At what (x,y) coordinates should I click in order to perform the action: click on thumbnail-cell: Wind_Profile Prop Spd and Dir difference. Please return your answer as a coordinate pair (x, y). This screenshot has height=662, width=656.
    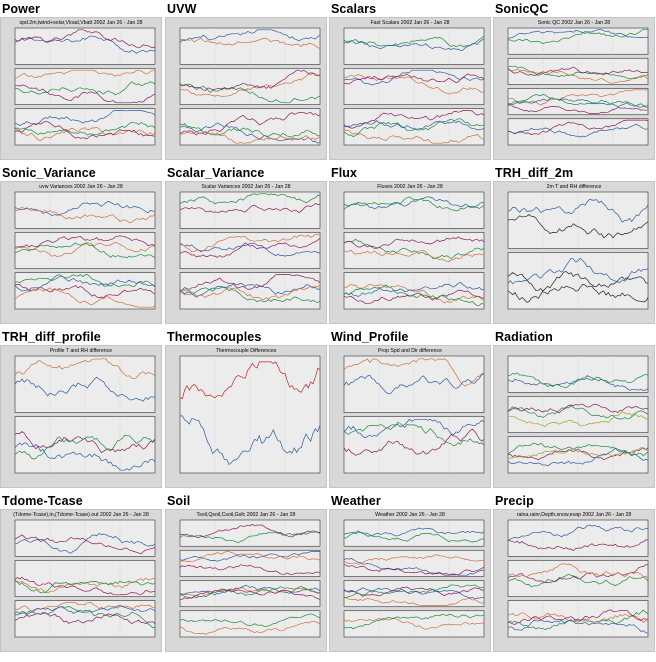
    Looking at the image, I should click on (410, 411).